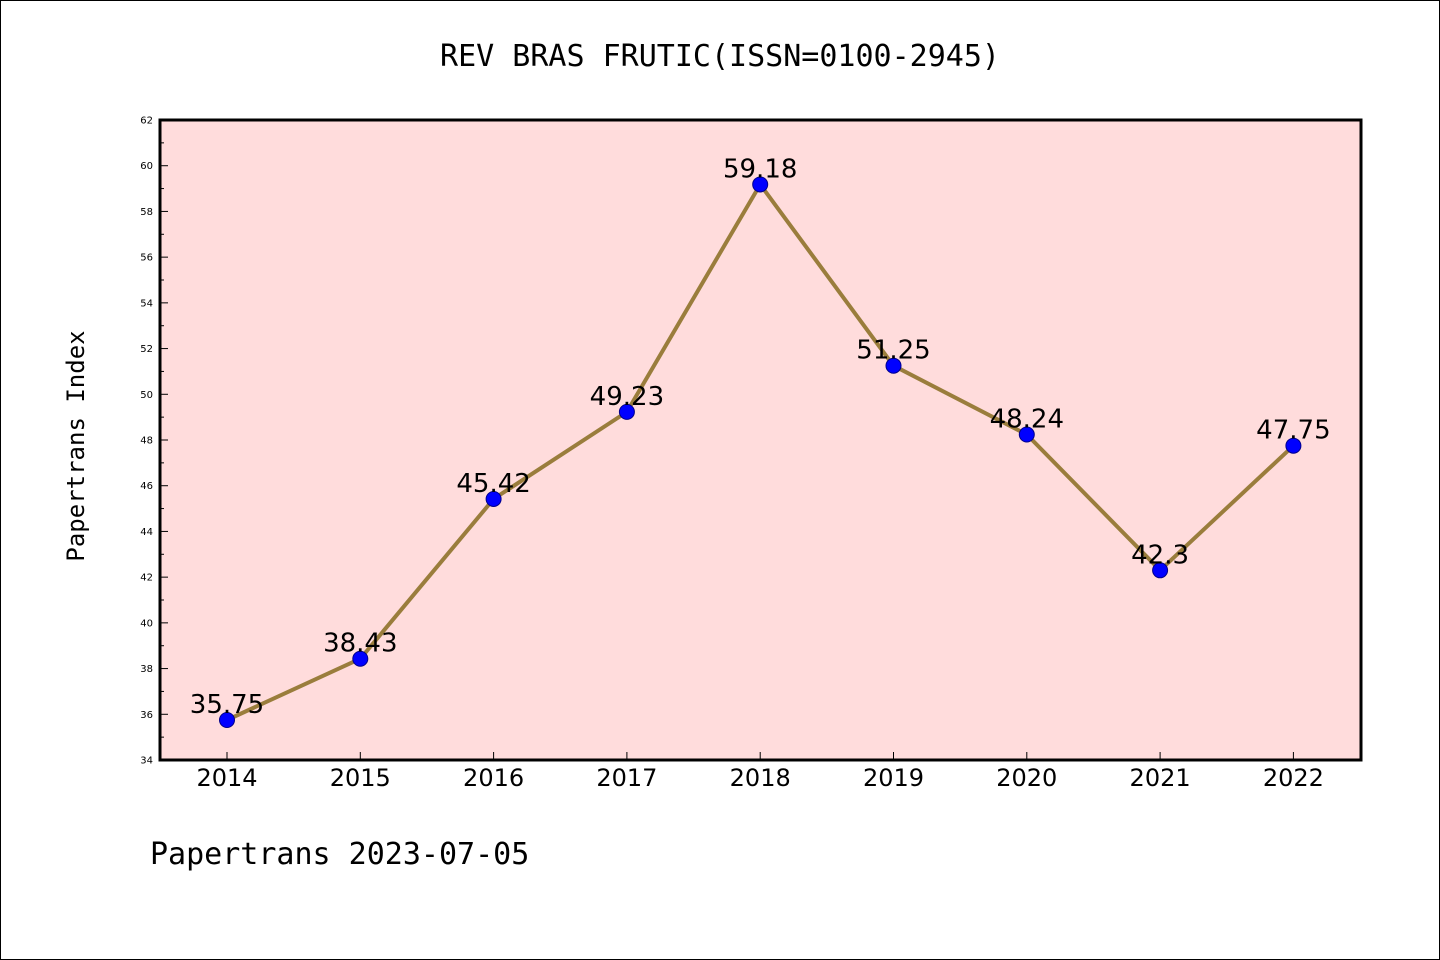 The image size is (1440, 960). I want to click on y-tick-label: 50, so click(146, 395).